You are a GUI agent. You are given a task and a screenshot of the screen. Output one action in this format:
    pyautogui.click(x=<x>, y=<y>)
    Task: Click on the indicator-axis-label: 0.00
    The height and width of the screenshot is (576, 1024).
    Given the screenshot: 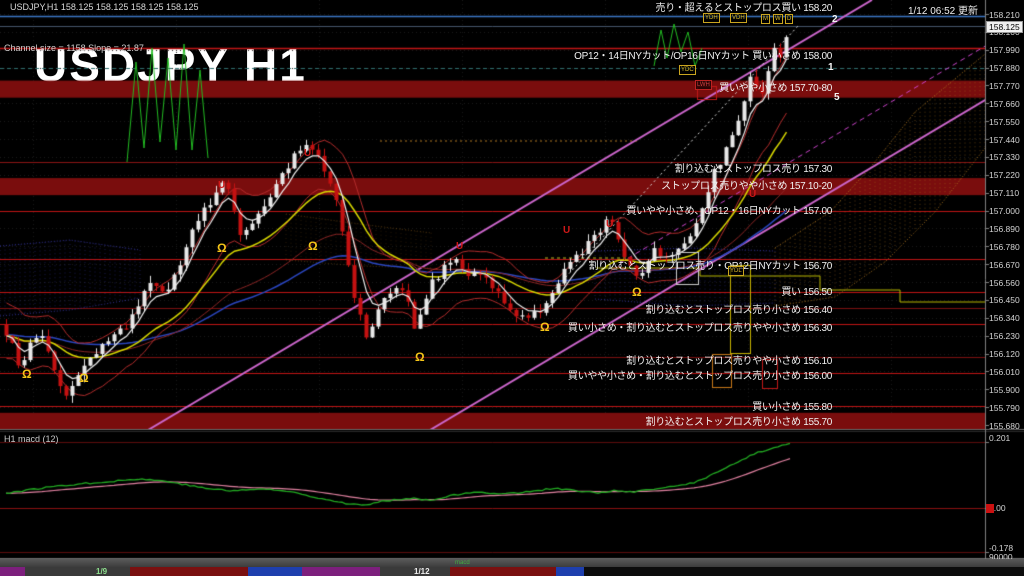 What is the action you would take?
    pyautogui.click(x=997, y=508)
    